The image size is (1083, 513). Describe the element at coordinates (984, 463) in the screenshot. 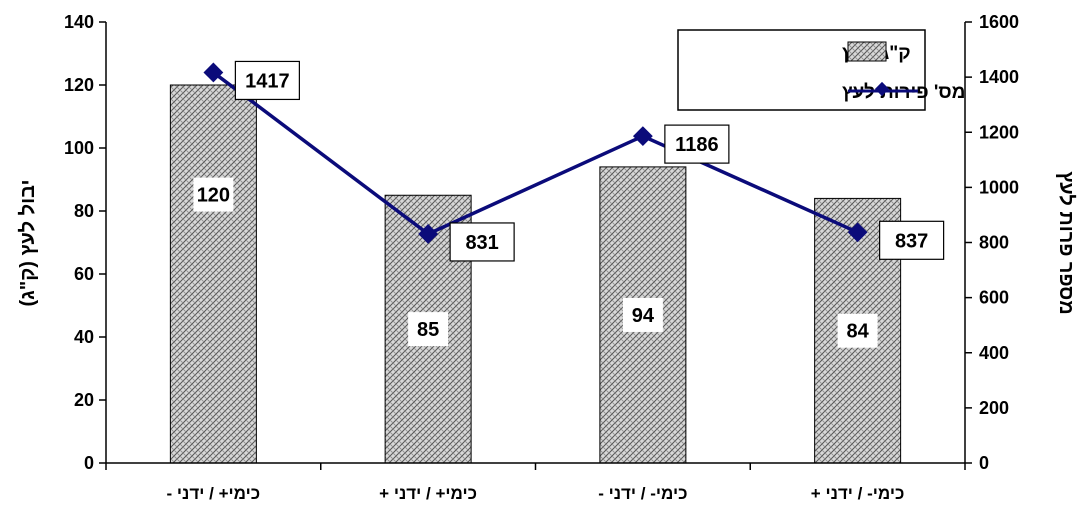

I see `y2-tick-label: 0` at that location.